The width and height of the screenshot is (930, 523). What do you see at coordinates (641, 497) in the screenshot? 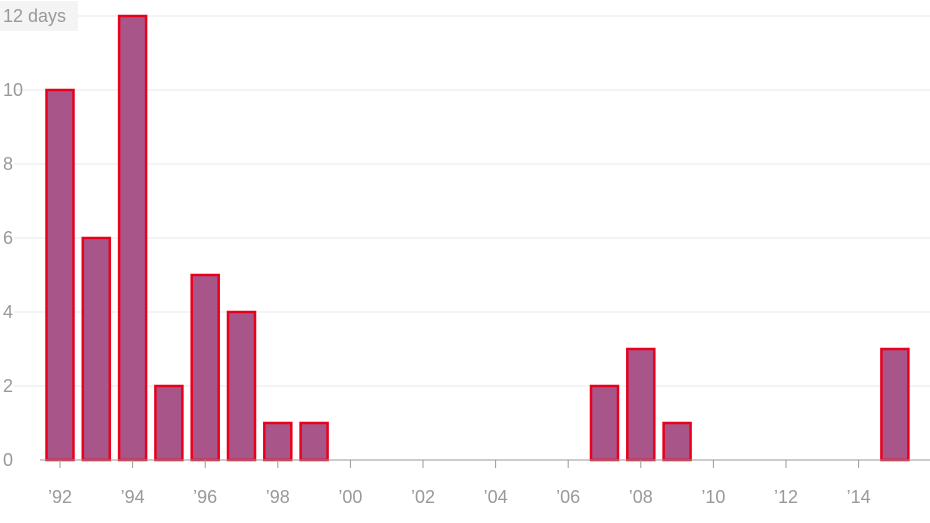
I see `x-tick-label: ’08` at bounding box center [641, 497].